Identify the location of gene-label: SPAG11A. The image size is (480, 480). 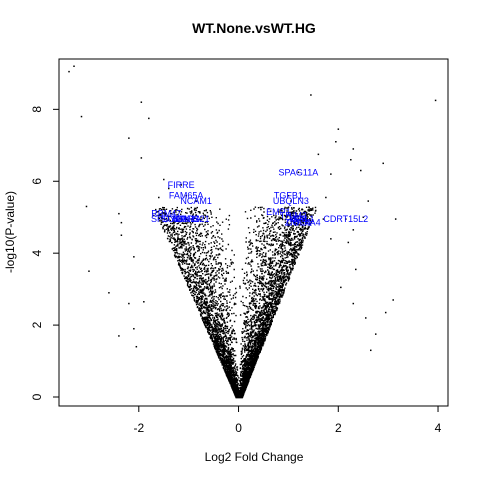
(299, 172).